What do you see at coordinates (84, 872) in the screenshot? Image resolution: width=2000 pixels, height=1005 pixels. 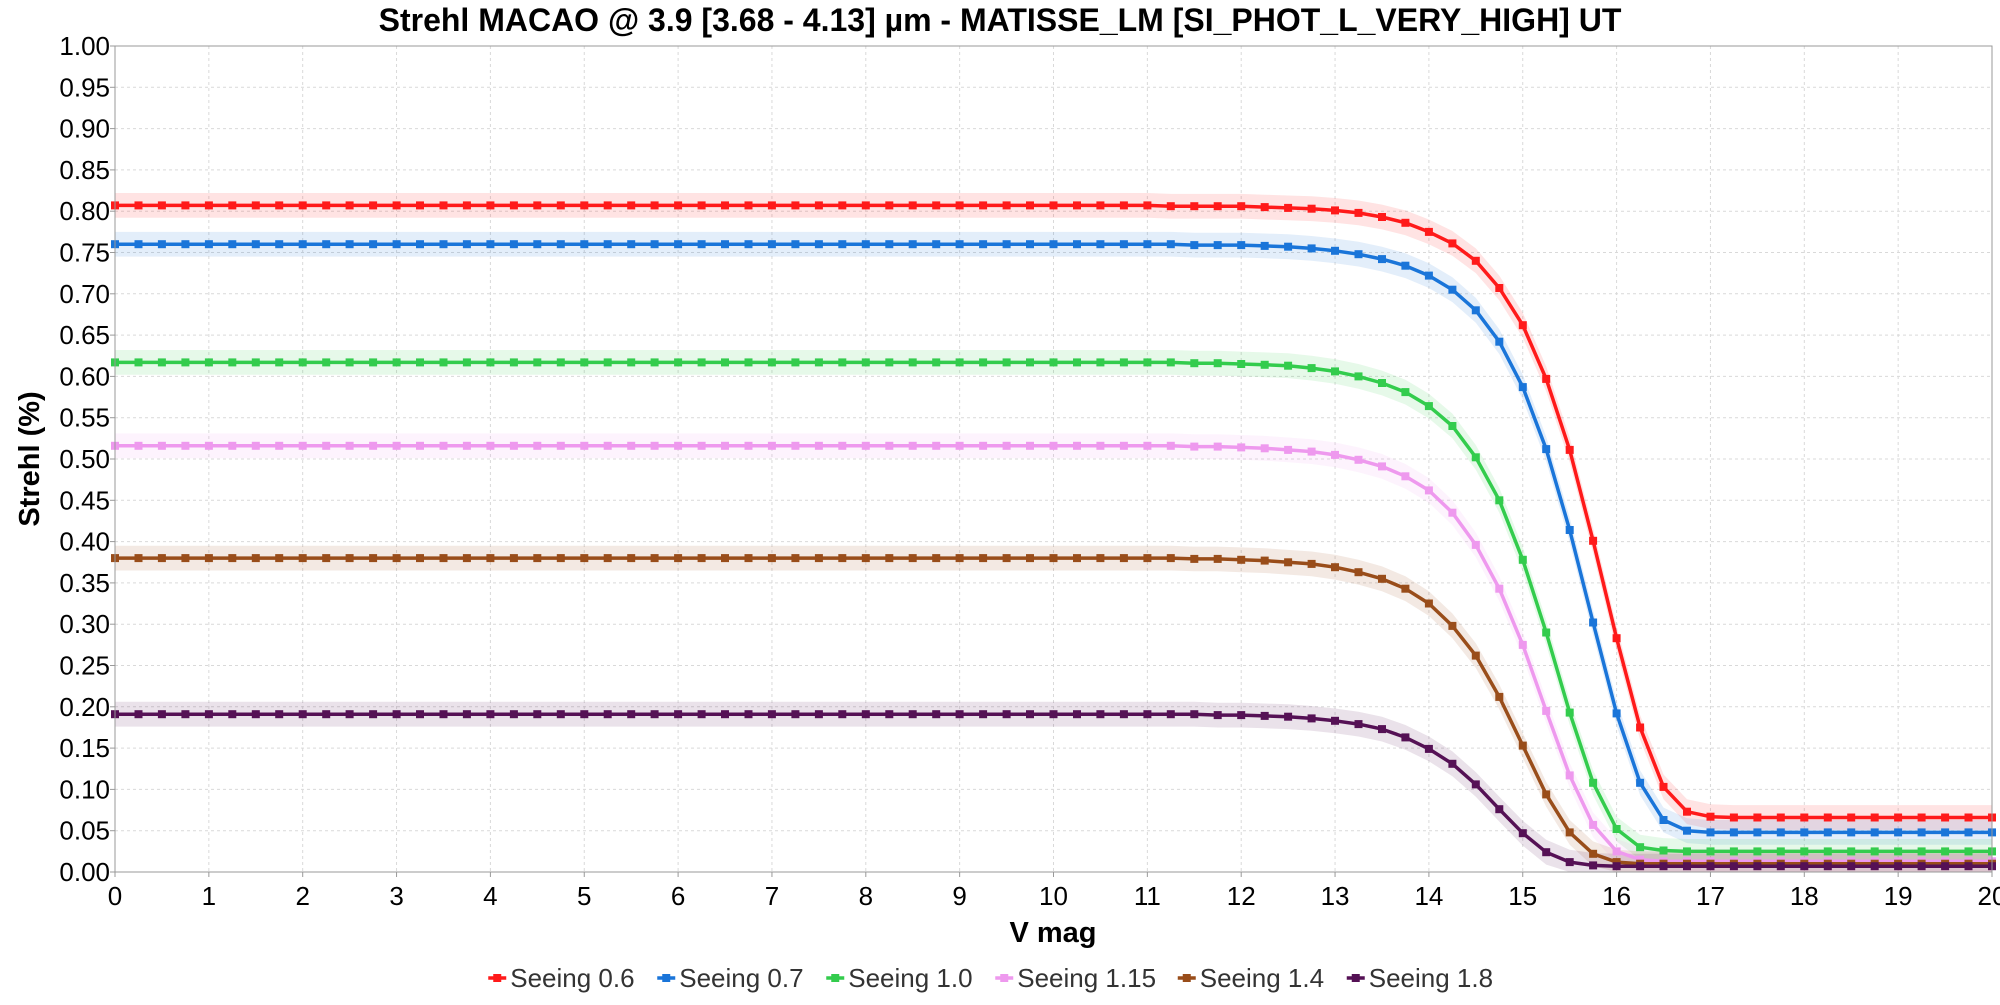 I see `y-tick-label: 0.00` at bounding box center [84, 872].